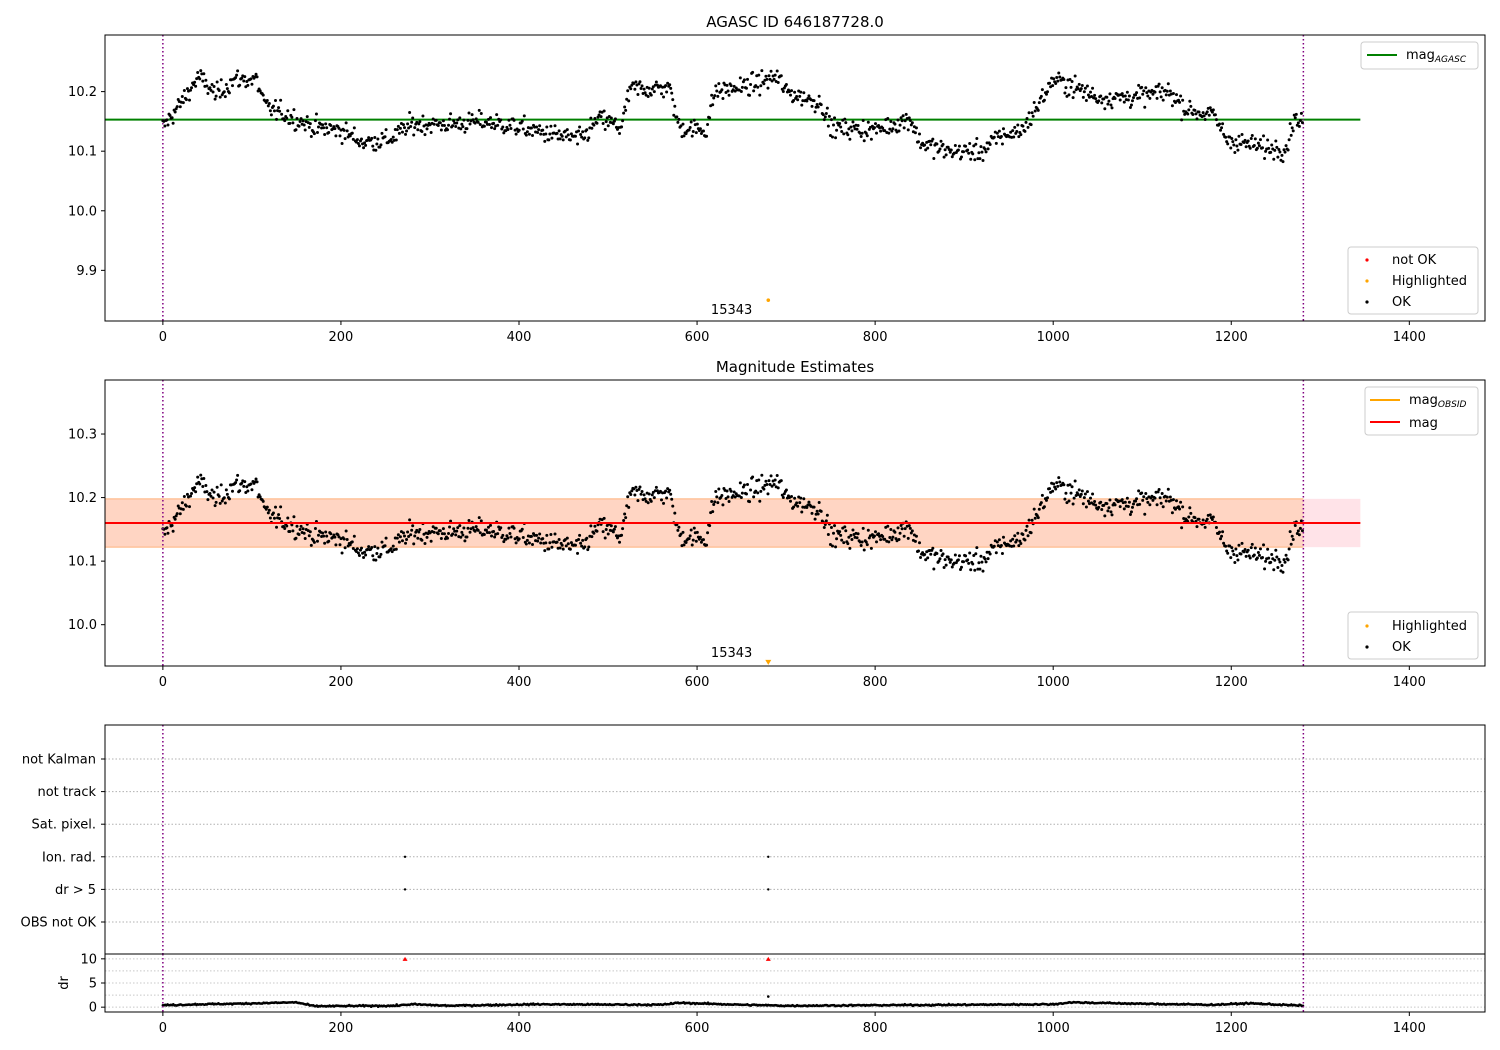 This screenshot has height=1050, width=1500. I want to click on x-tick-label: 800, so click(875, 1028).